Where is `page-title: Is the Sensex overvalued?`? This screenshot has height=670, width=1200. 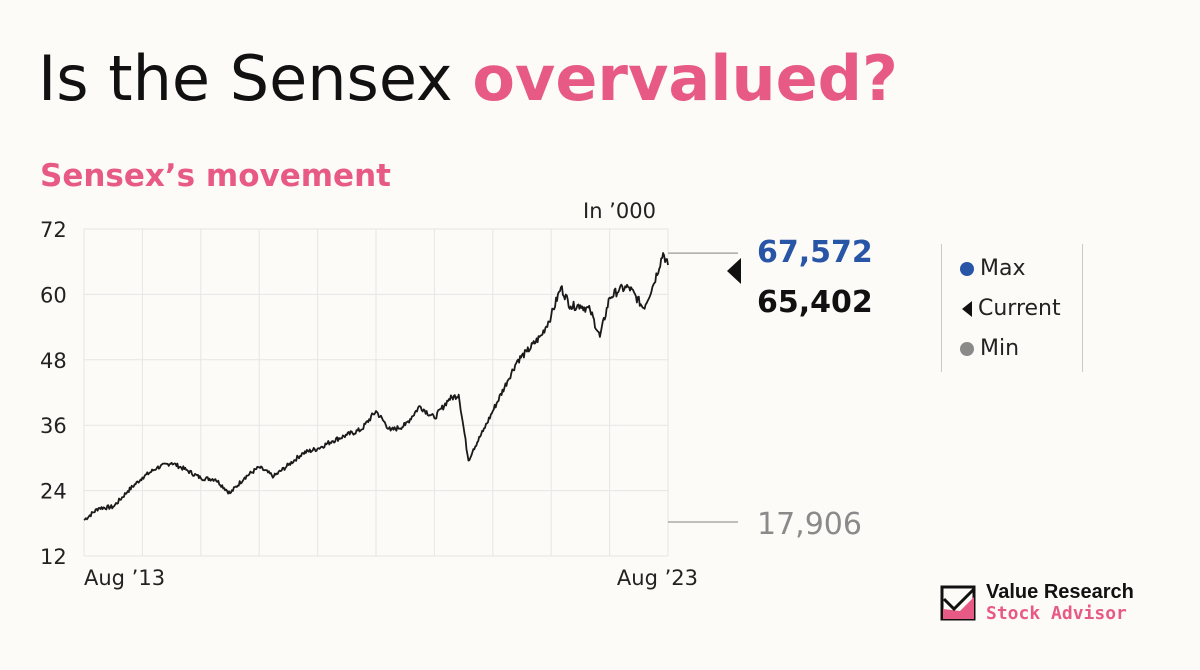
page-title: Is the Sensex overvalued? is located at coordinates (468, 79).